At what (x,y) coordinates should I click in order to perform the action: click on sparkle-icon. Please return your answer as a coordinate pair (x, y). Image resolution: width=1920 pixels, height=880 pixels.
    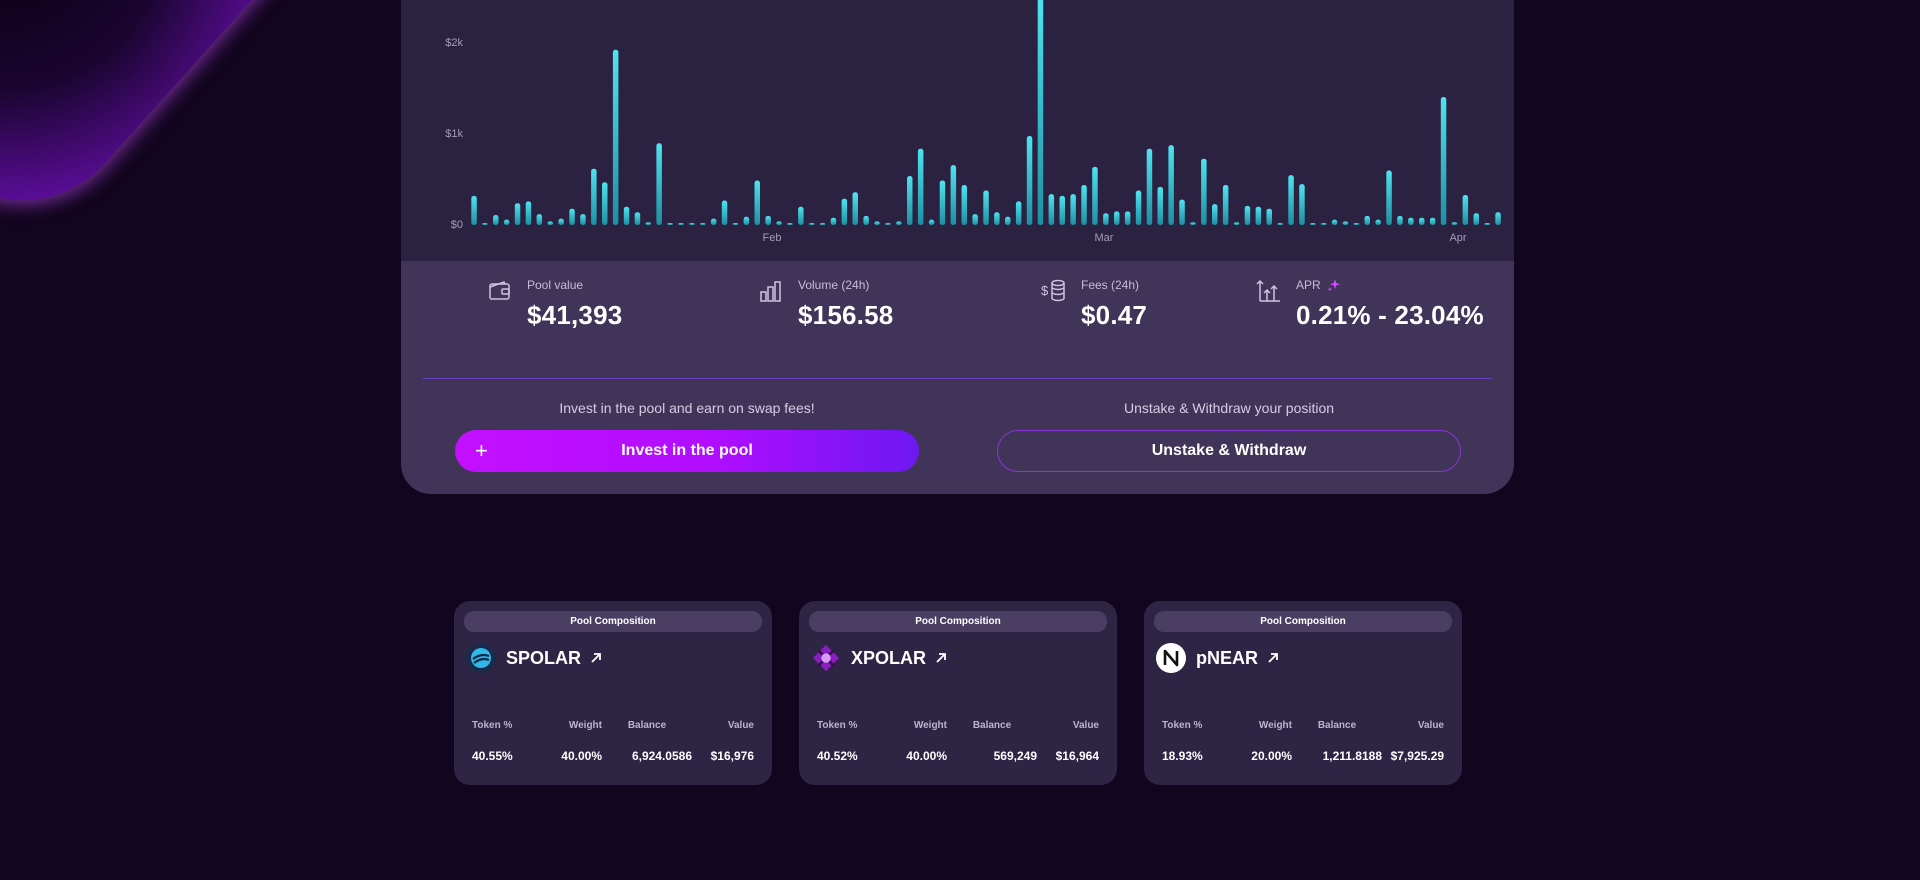
    Looking at the image, I should click on (1334, 285).